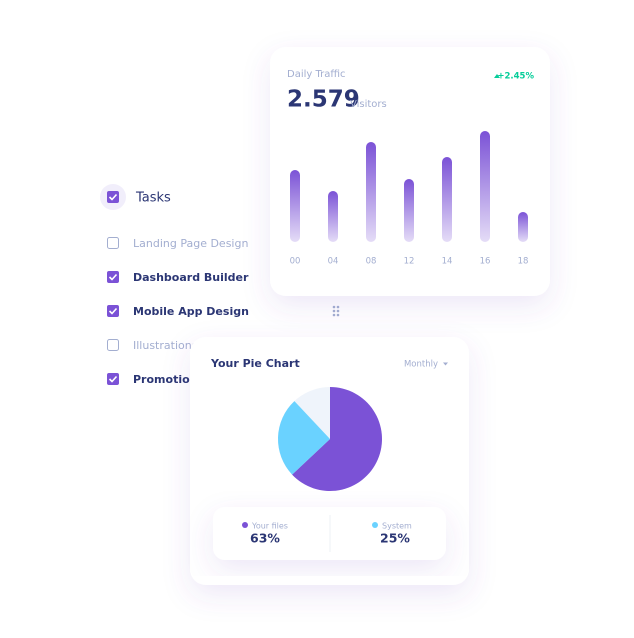 Image resolution: width=634 pixels, height=638 pixels. I want to click on task-label: Dashboard Builder, so click(191, 277).